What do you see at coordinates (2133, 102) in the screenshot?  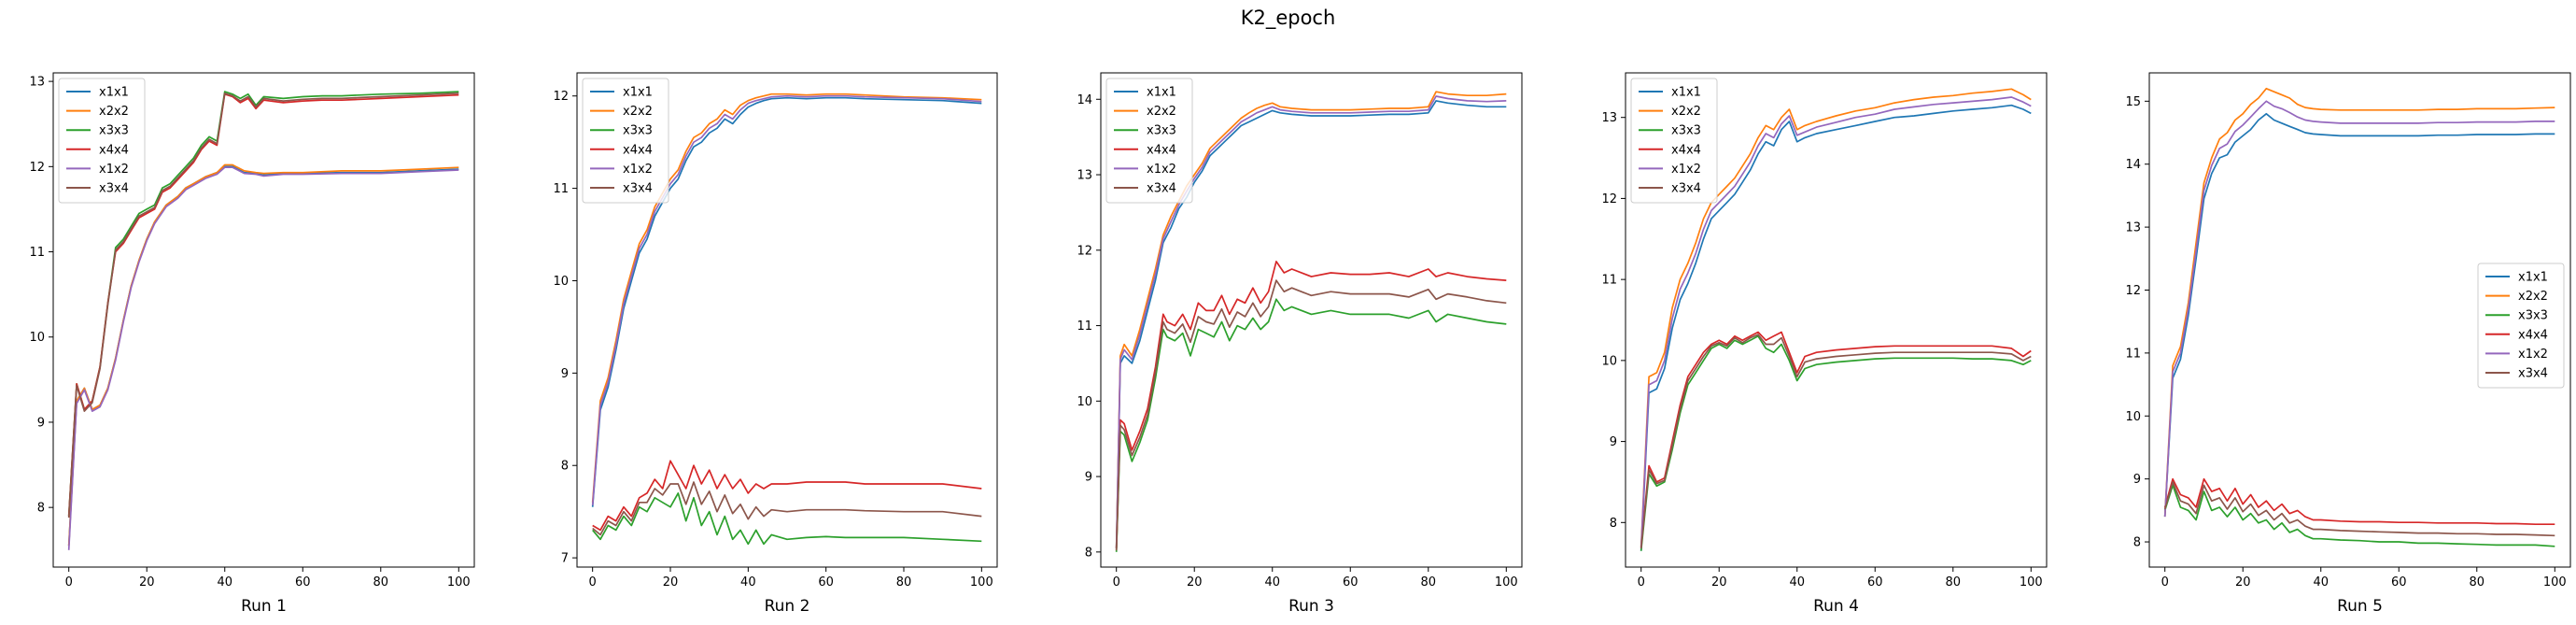 I see `y-tick-label: 15` at bounding box center [2133, 102].